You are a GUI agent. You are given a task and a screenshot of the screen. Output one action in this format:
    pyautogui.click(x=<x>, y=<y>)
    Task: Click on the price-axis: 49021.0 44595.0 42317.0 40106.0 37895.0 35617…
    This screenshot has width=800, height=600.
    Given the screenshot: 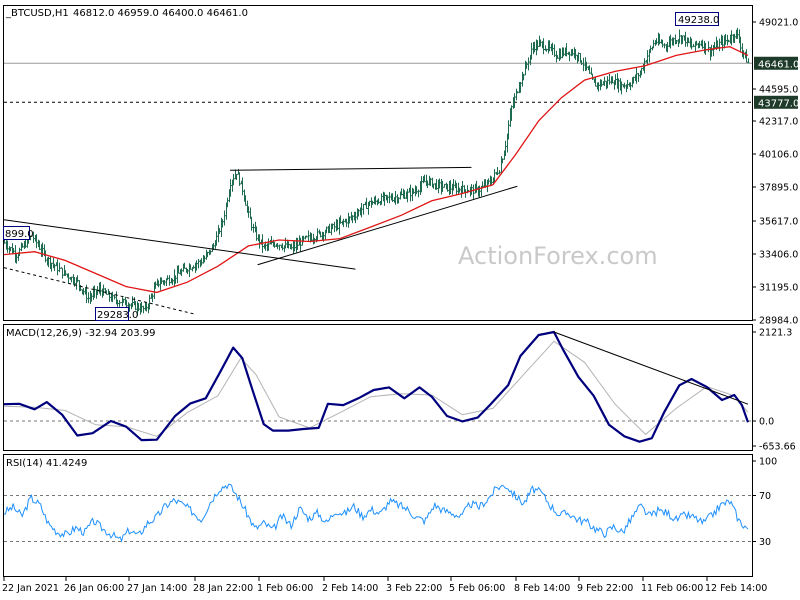 What is the action you would take?
    pyautogui.click(x=775, y=172)
    